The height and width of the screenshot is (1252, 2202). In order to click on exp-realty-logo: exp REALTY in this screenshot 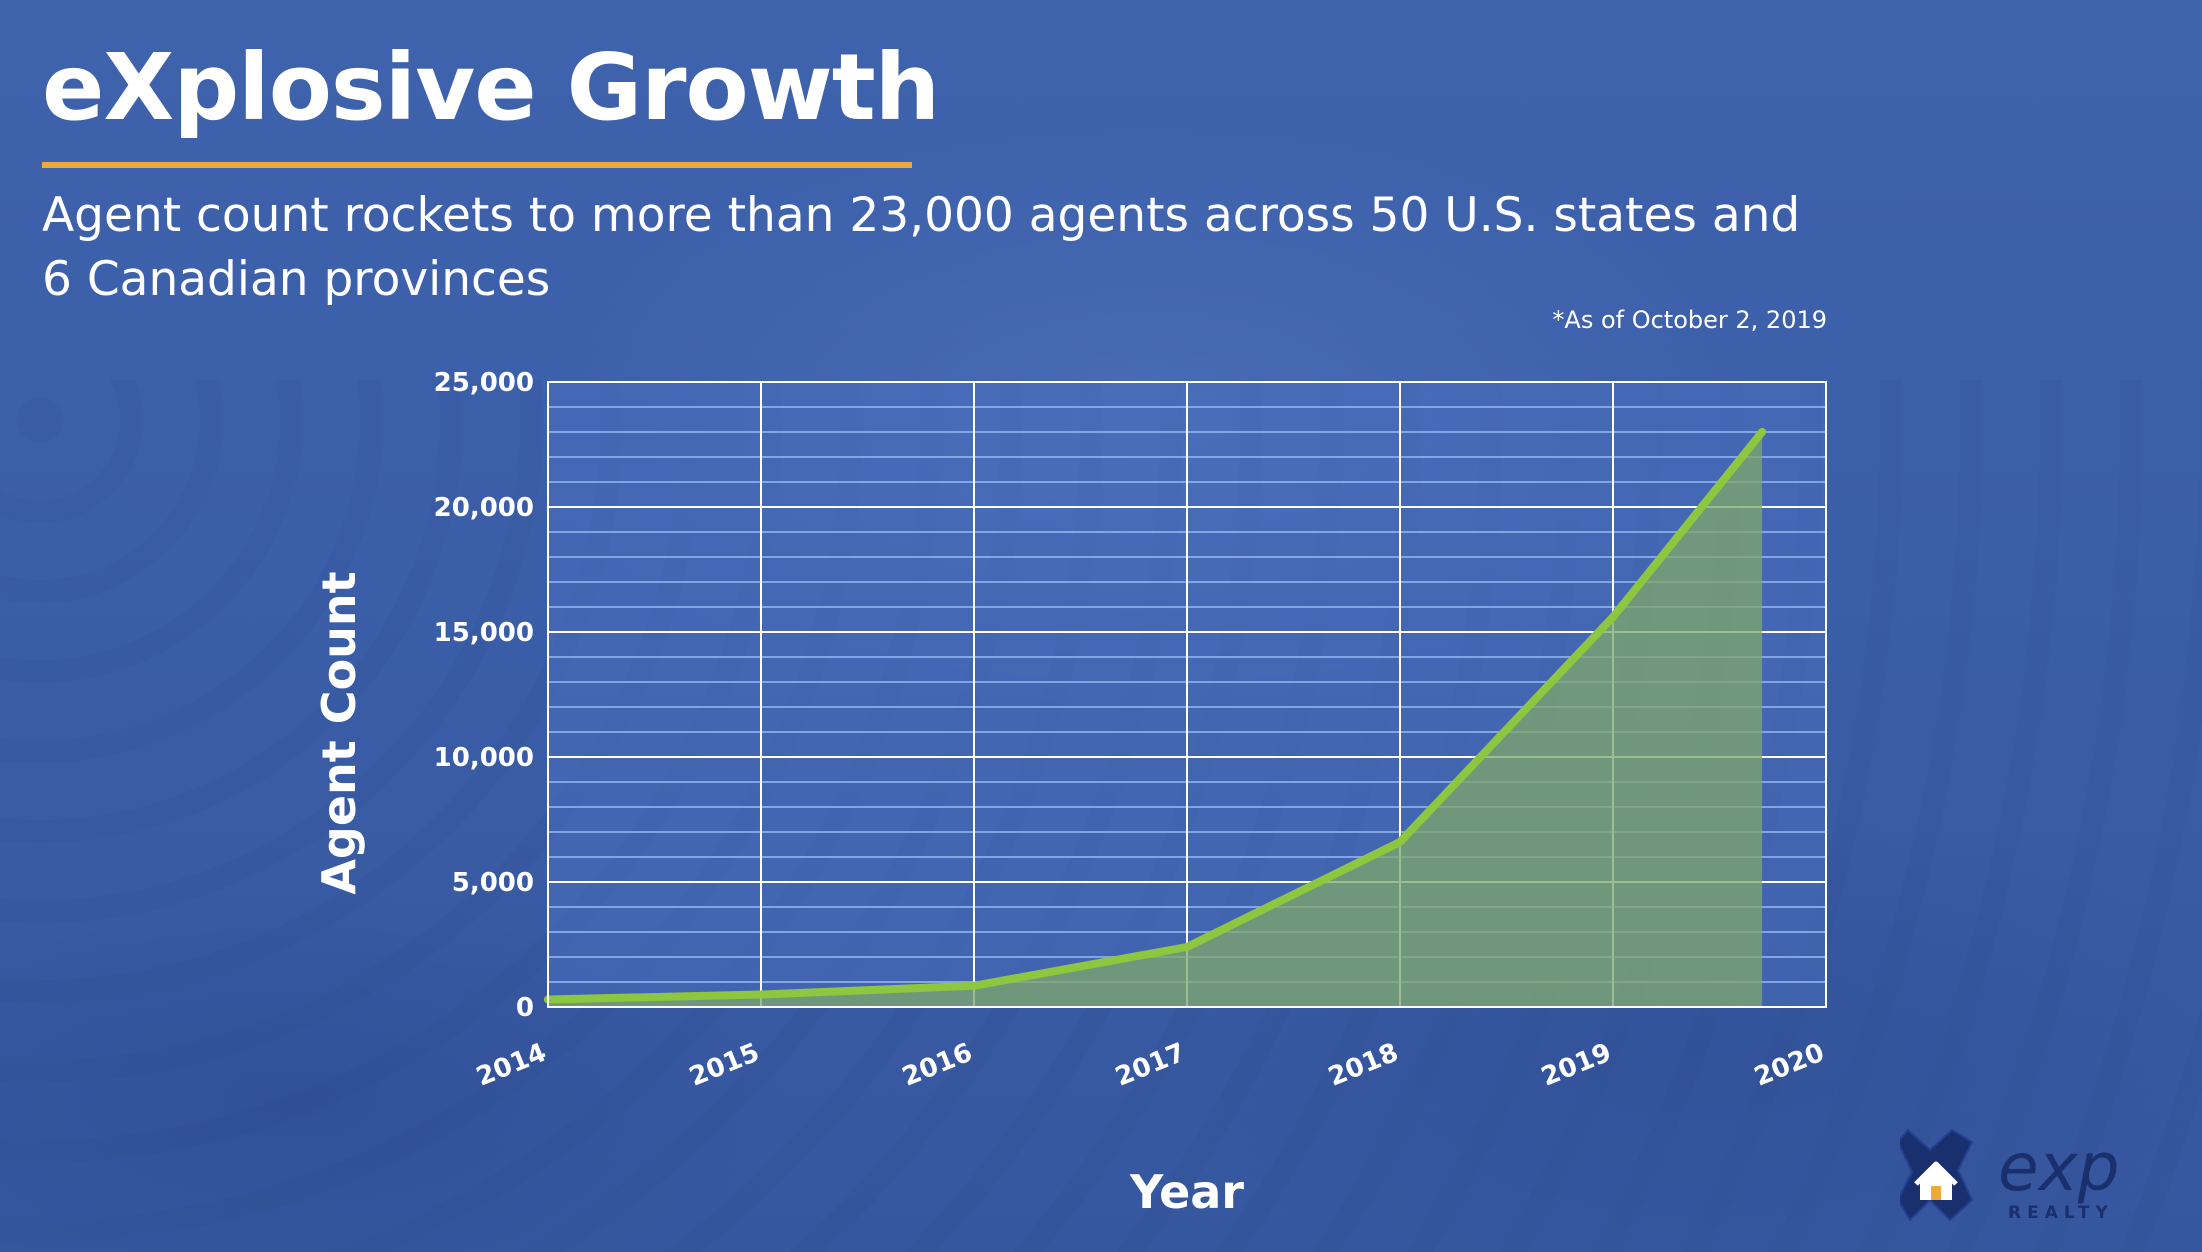, I will do `click(2010, 1175)`.